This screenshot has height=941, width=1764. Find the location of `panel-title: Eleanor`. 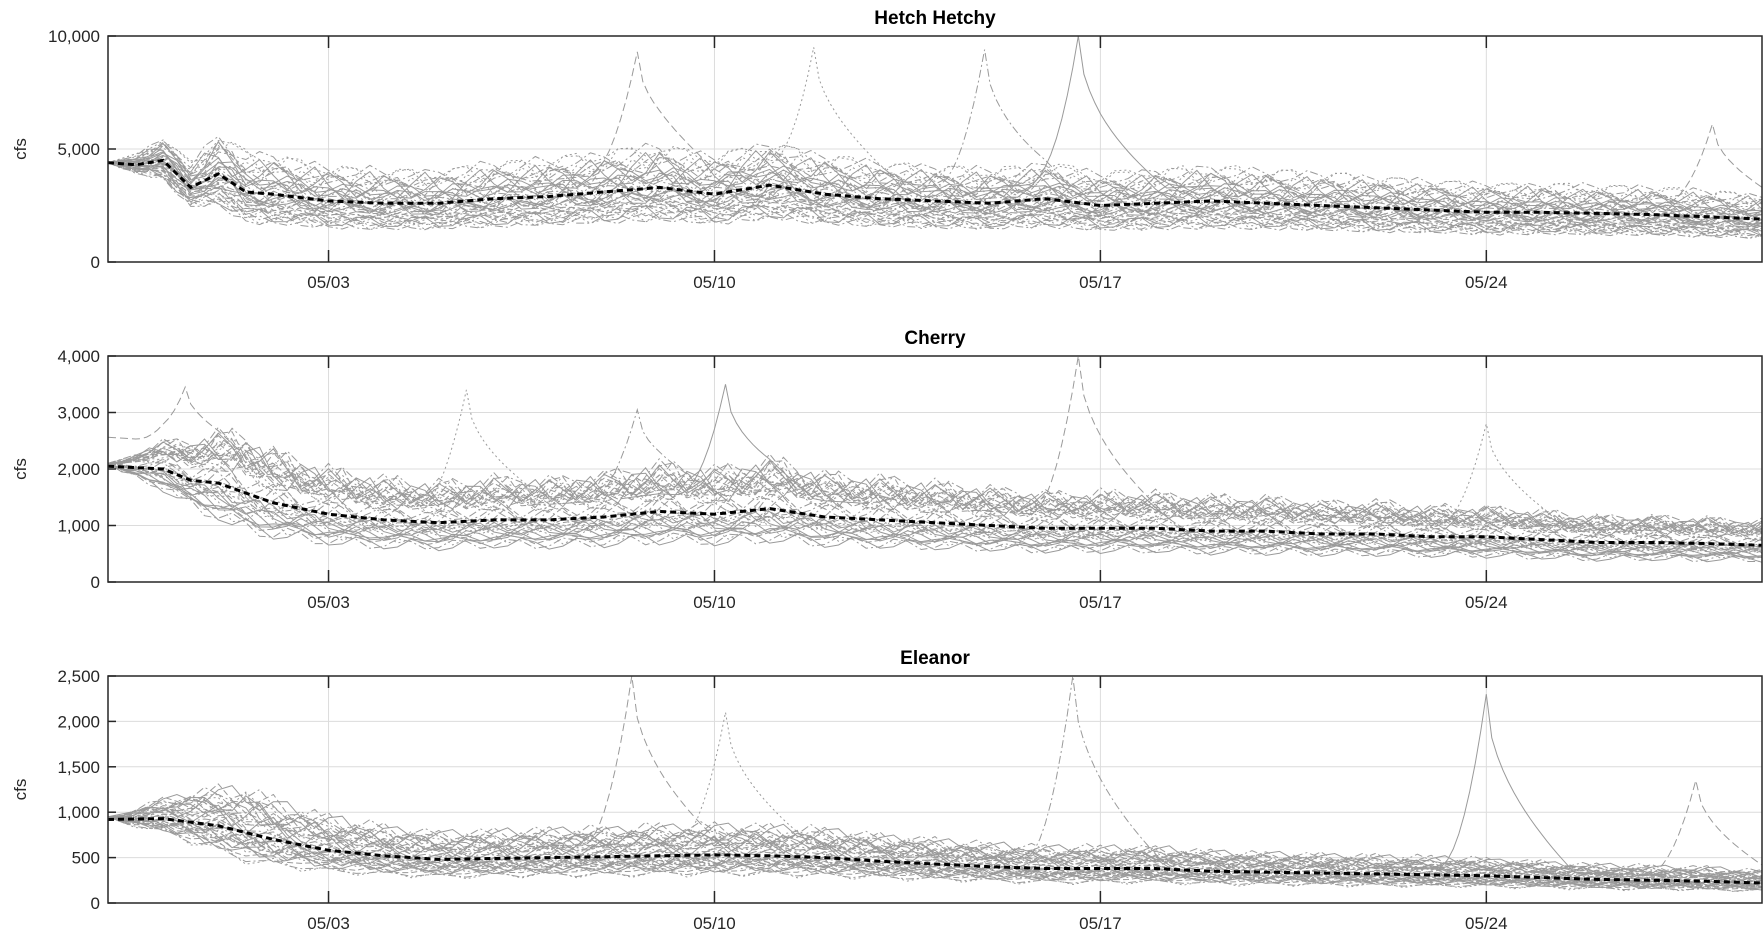

panel-title: Eleanor is located at coordinates (935, 658).